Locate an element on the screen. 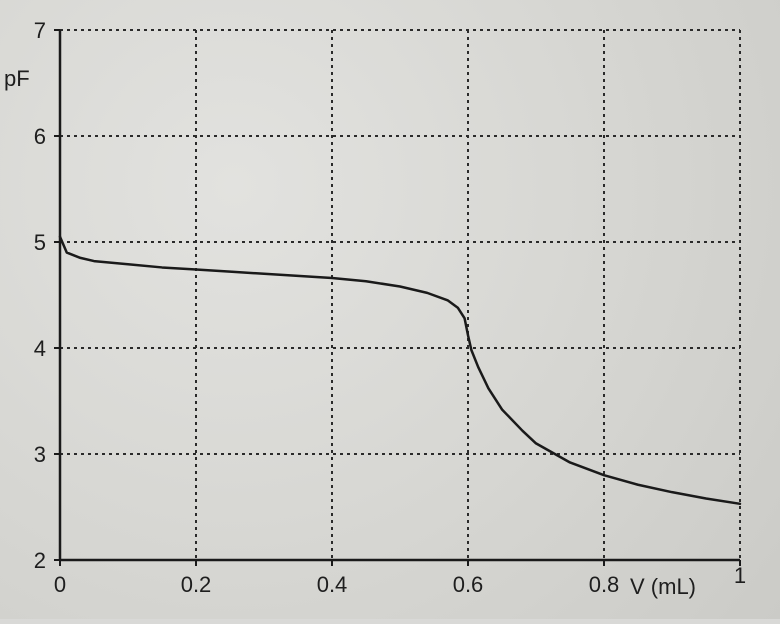 The height and width of the screenshot is (624, 780). y-axis-label: pF is located at coordinates (17, 78).